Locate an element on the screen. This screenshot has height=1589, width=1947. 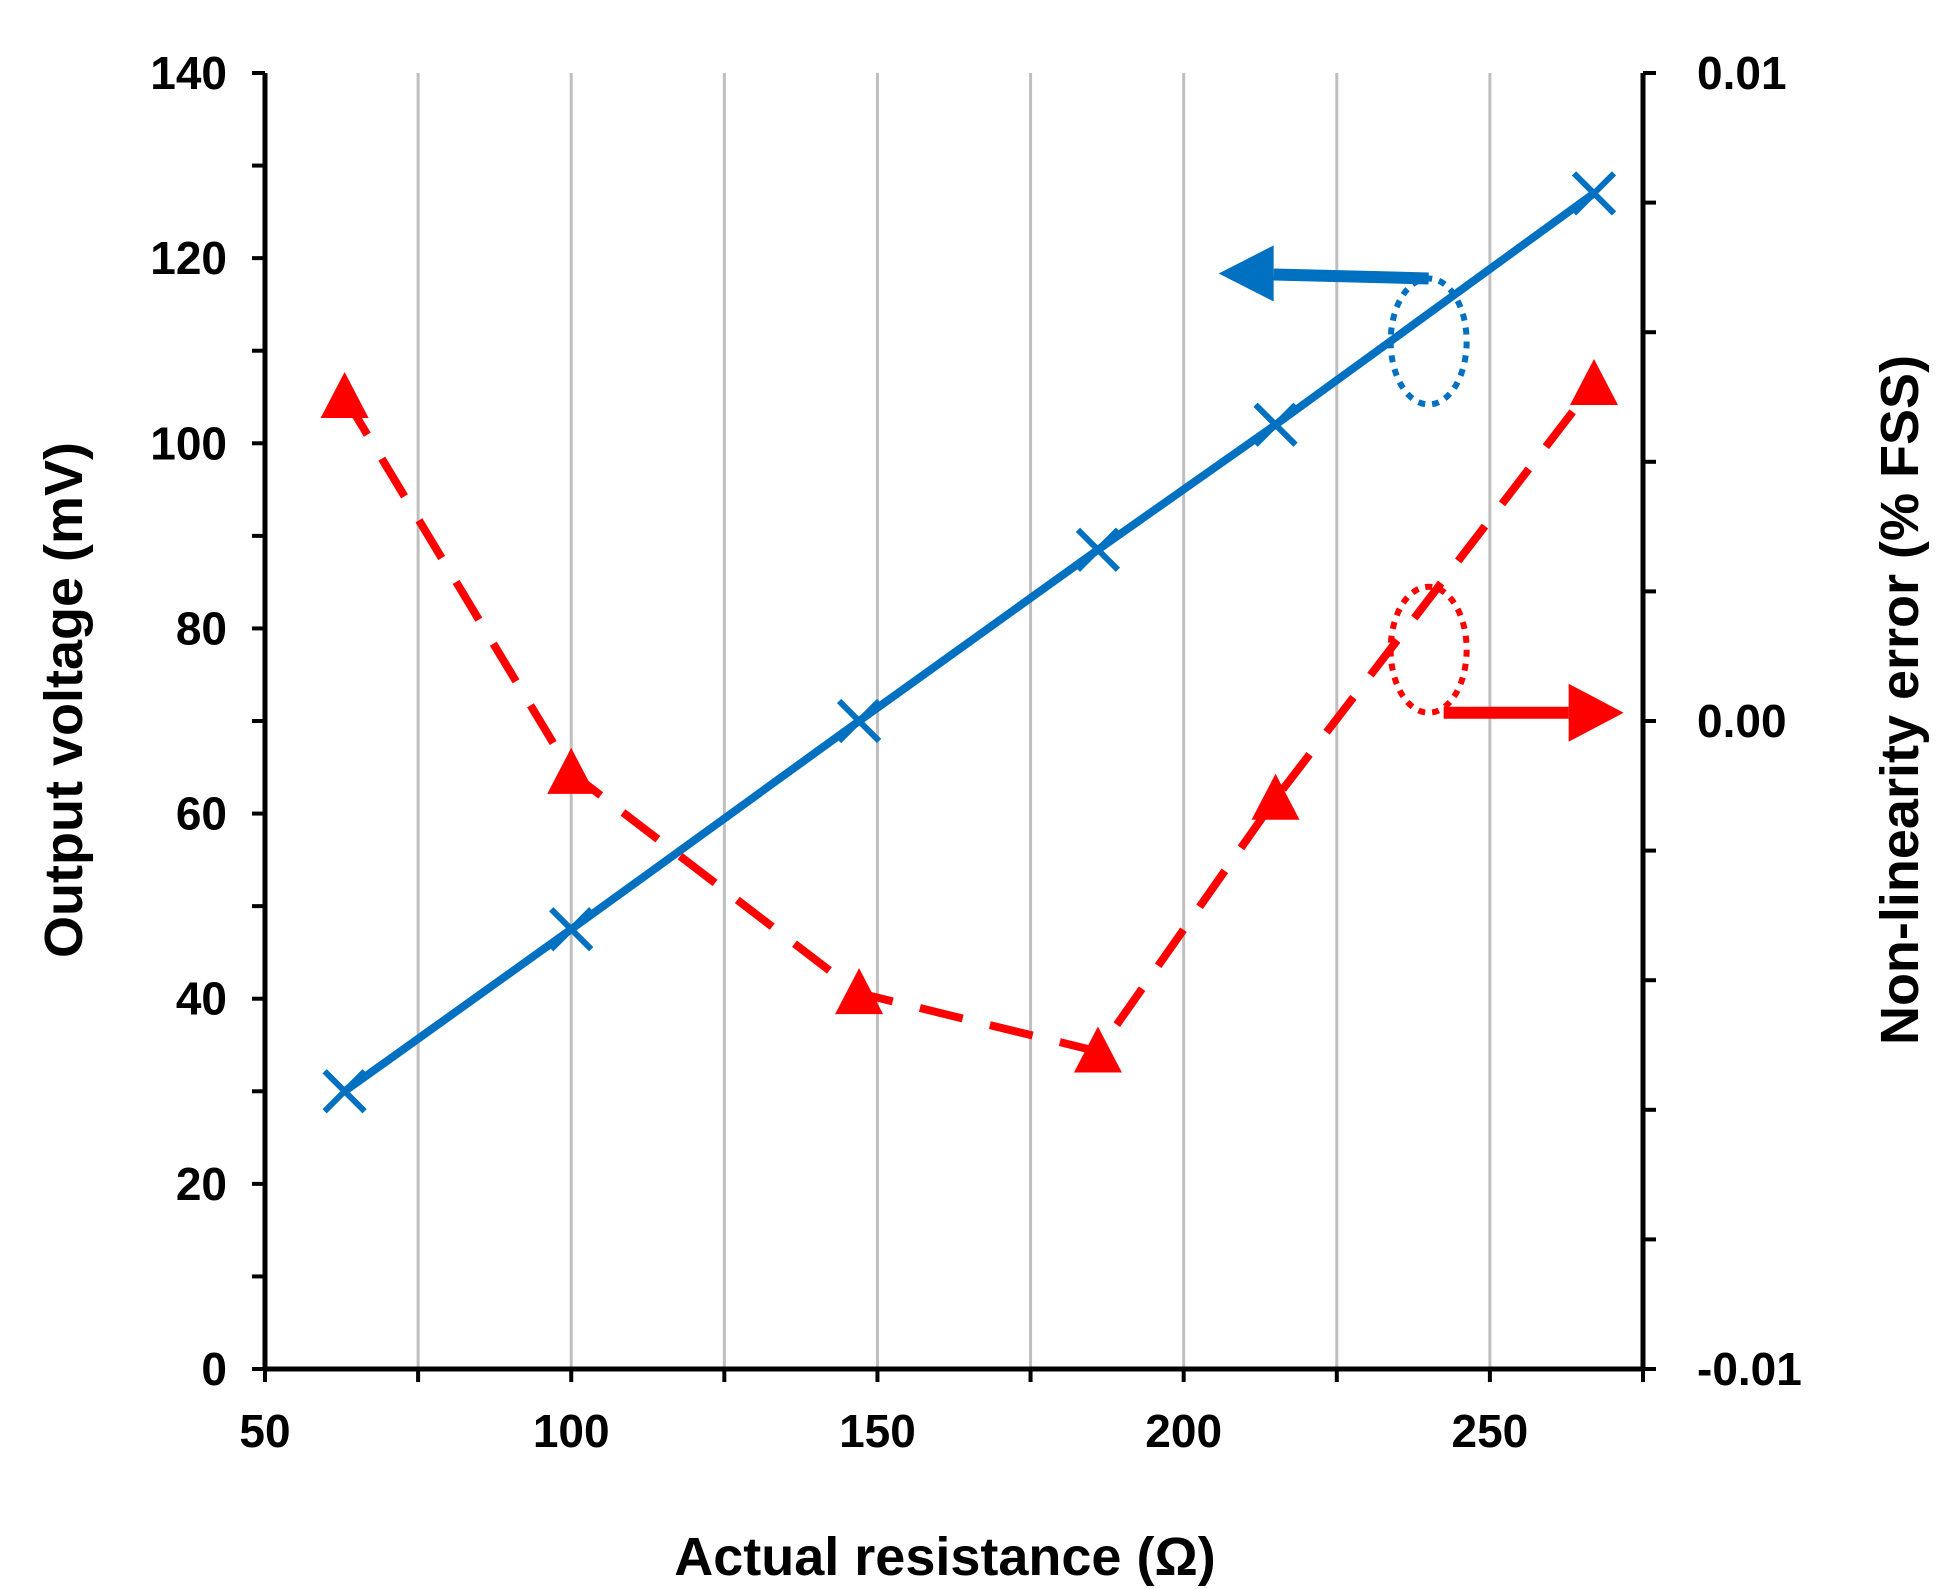
y2-tick-label: 0.00 is located at coordinates (1742, 721).